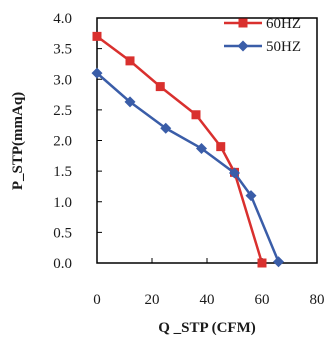  I want to click on x-tick-label: 80, so click(317, 300).